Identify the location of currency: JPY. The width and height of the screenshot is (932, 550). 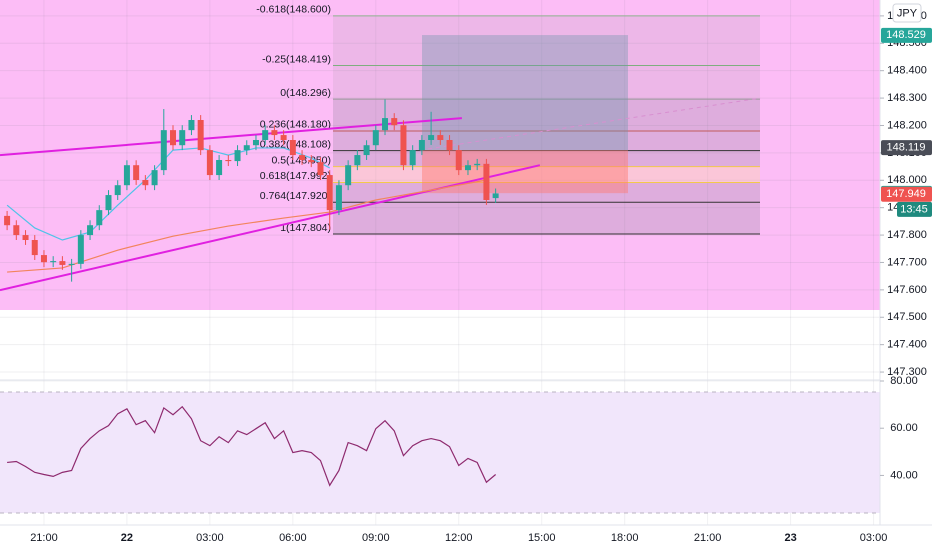
(907, 13).